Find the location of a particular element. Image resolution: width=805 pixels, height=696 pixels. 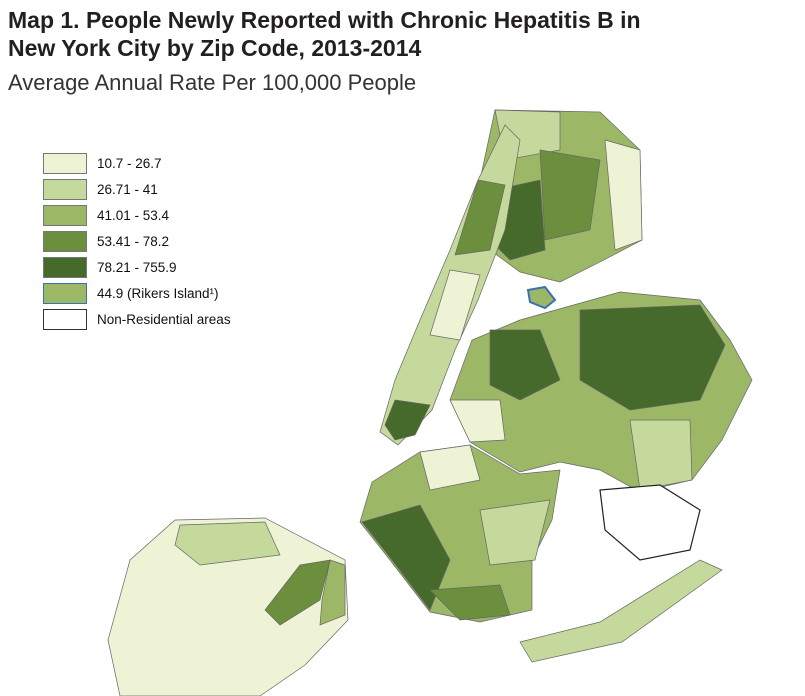

rikers-island is located at coordinates (541, 297).